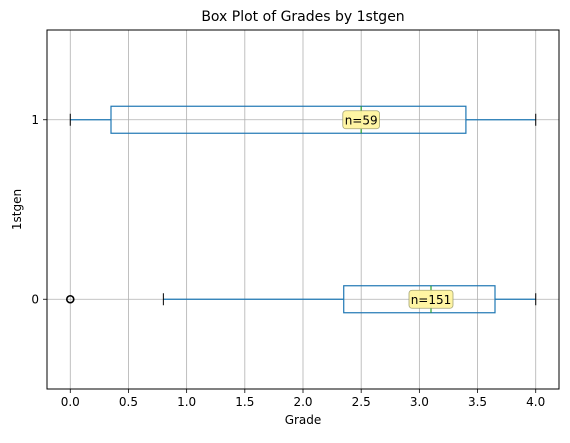 This screenshot has width=570, height=443. I want to click on n-label: n=59, so click(361, 120).